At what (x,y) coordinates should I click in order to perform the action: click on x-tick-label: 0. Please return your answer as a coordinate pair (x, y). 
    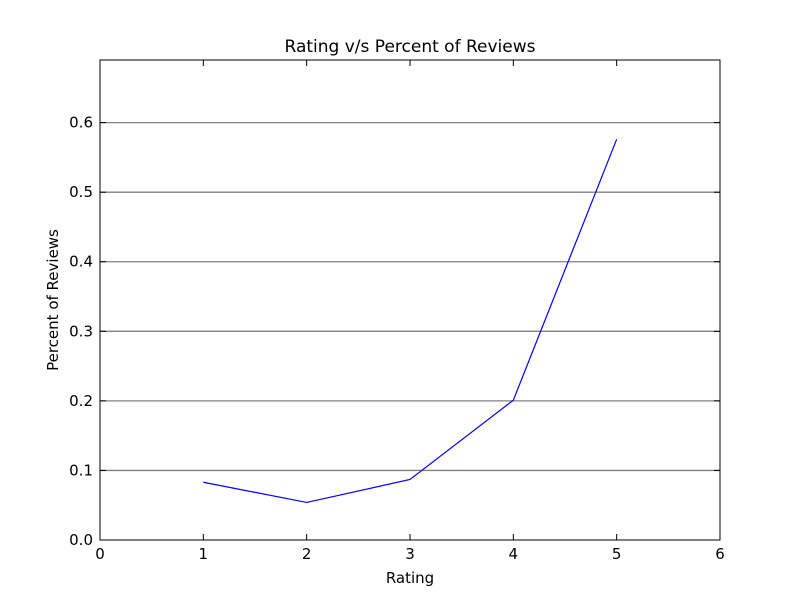
    Looking at the image, I should click on (100, 554).